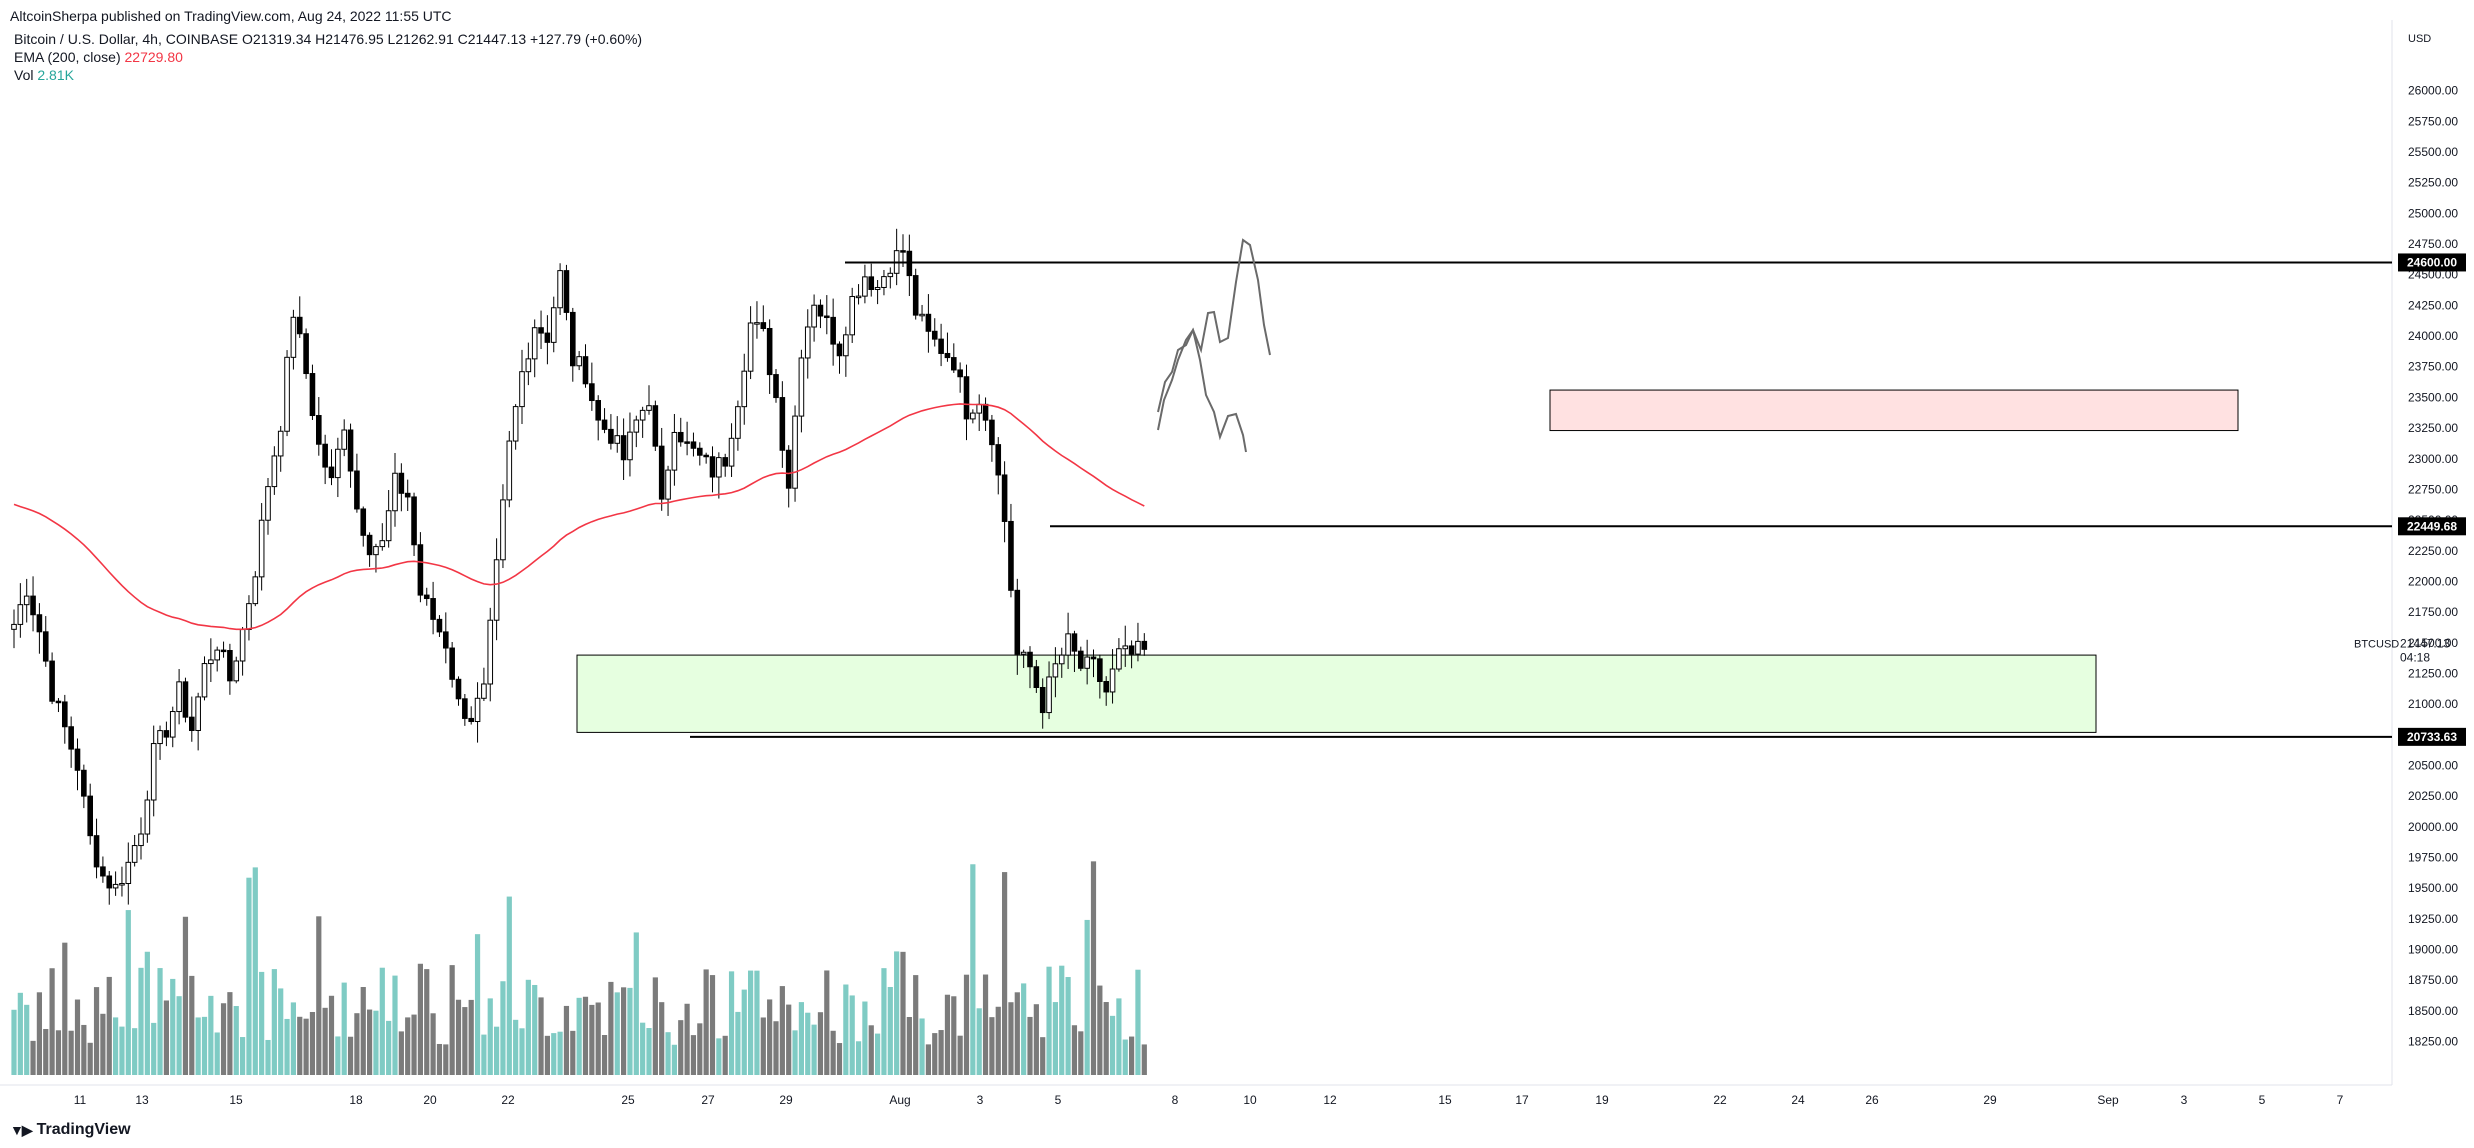  What do you see at coordinates (1602, 1100) in the screenshot?
I see `time-tick-label: 19` at bounding box center [1602, 1100].